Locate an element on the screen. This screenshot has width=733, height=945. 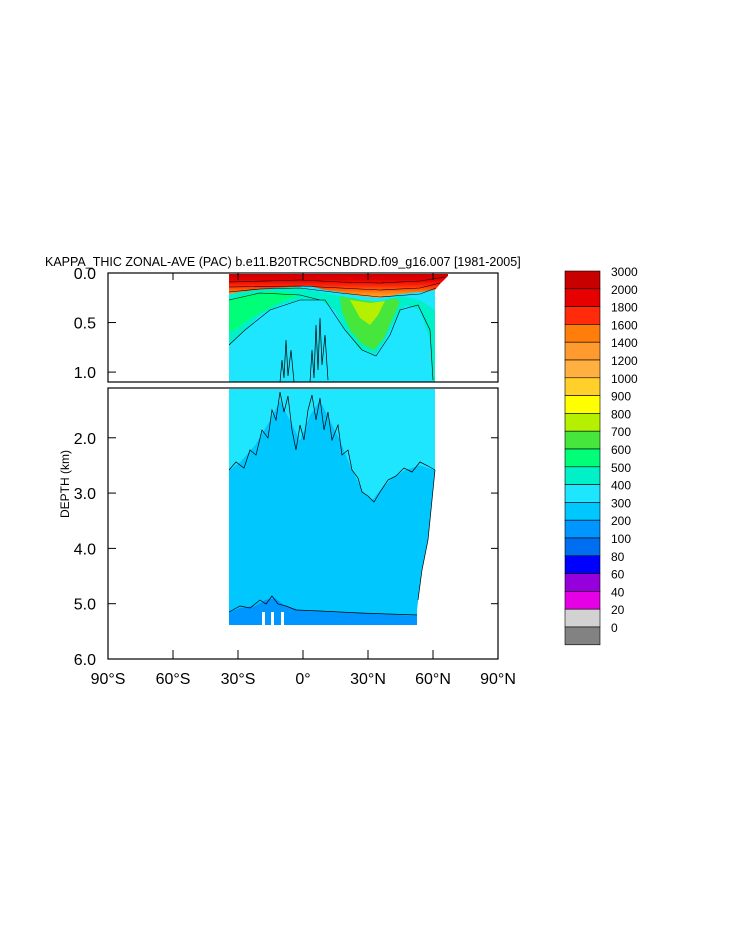
colorbar-label: 400 is located at coordinates (621, 486).